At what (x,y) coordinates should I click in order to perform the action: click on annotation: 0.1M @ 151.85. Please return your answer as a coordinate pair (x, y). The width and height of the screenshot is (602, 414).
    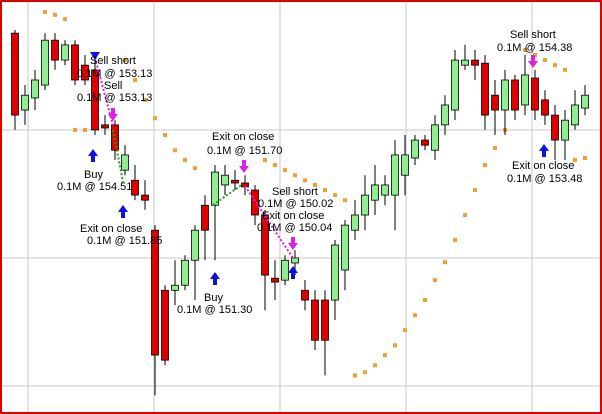
    Looking at the image, I should click on (124, 241).